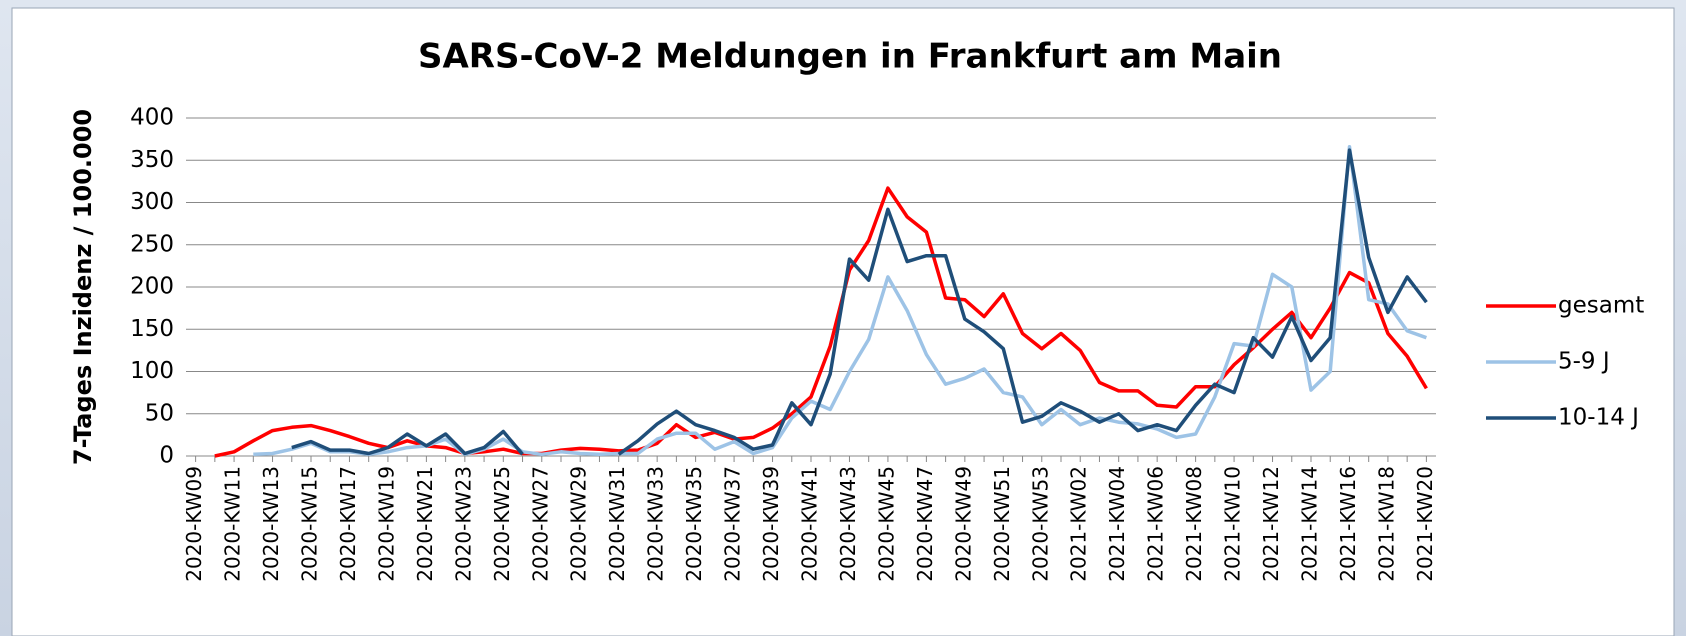  What do you see at coordinates (152, 118) in the screenshot?
I see `y-tick-label: 400` at bounding box center [152, 118].